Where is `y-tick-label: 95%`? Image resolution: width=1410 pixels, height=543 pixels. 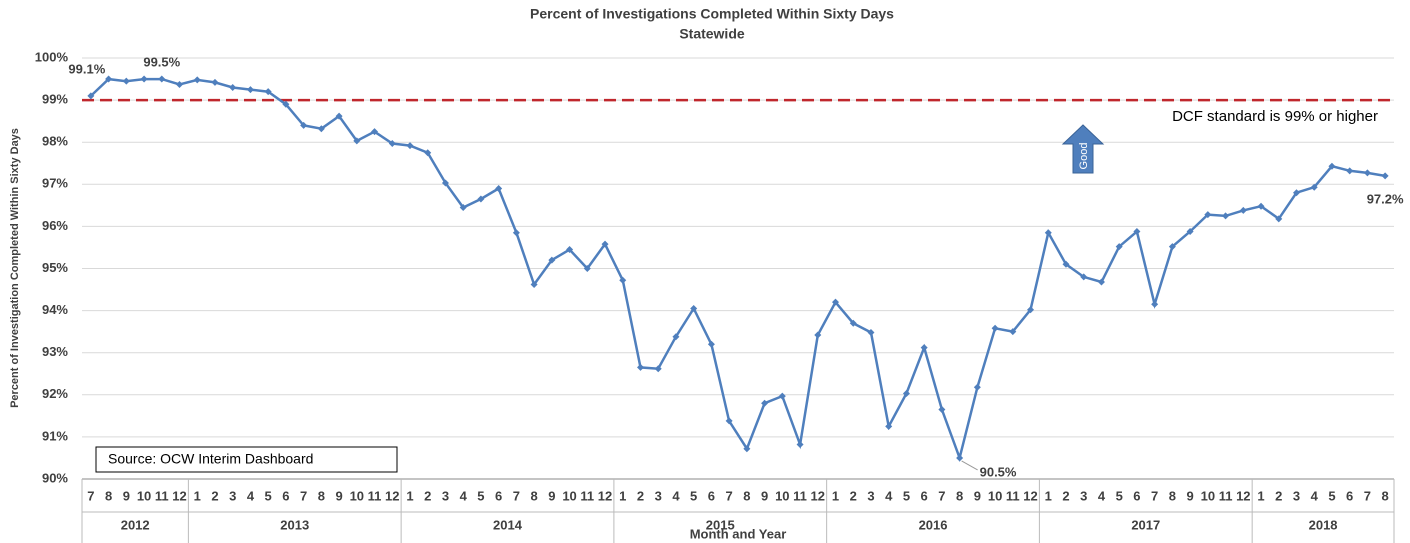
y-tick-label: 95% is located at coordinates (55, 267).